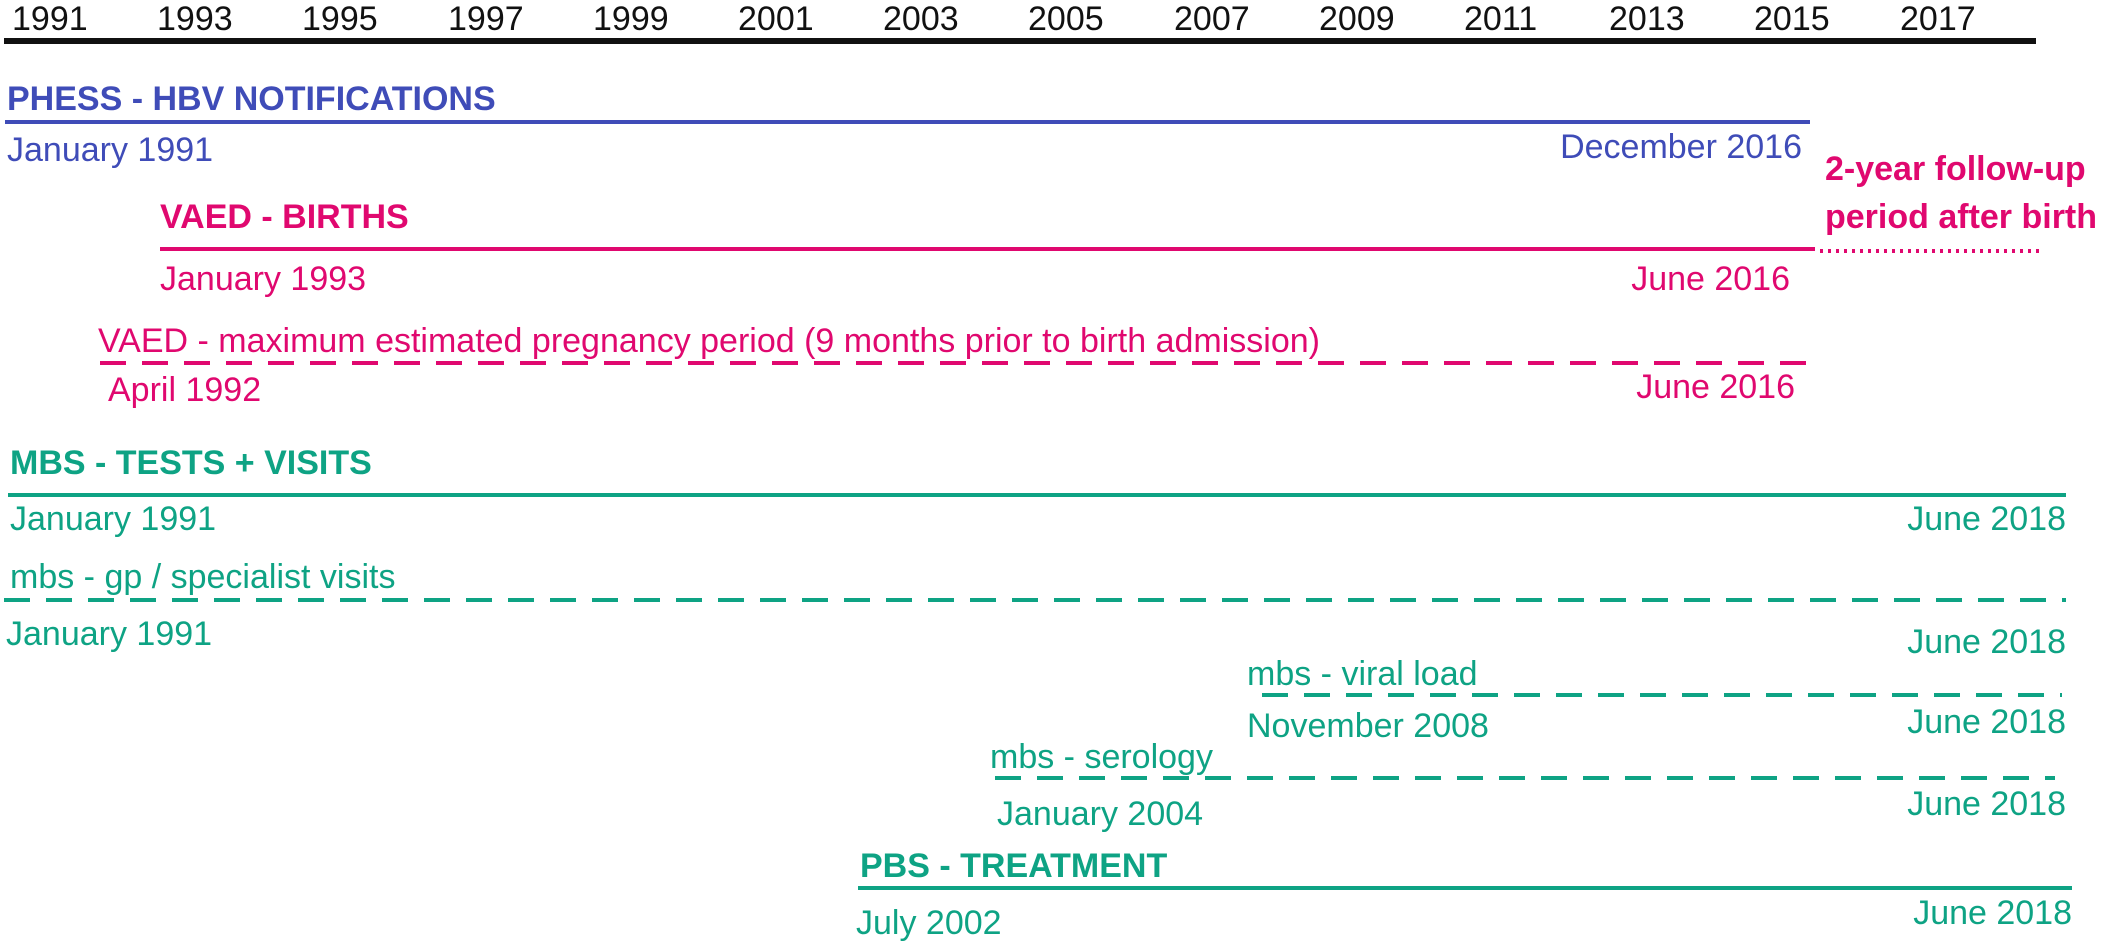  Describe the element at coordinates (251, 99) in the screenshot. I see `phess-title: PHESS - HBV NOTIFICATIONS` at that location.